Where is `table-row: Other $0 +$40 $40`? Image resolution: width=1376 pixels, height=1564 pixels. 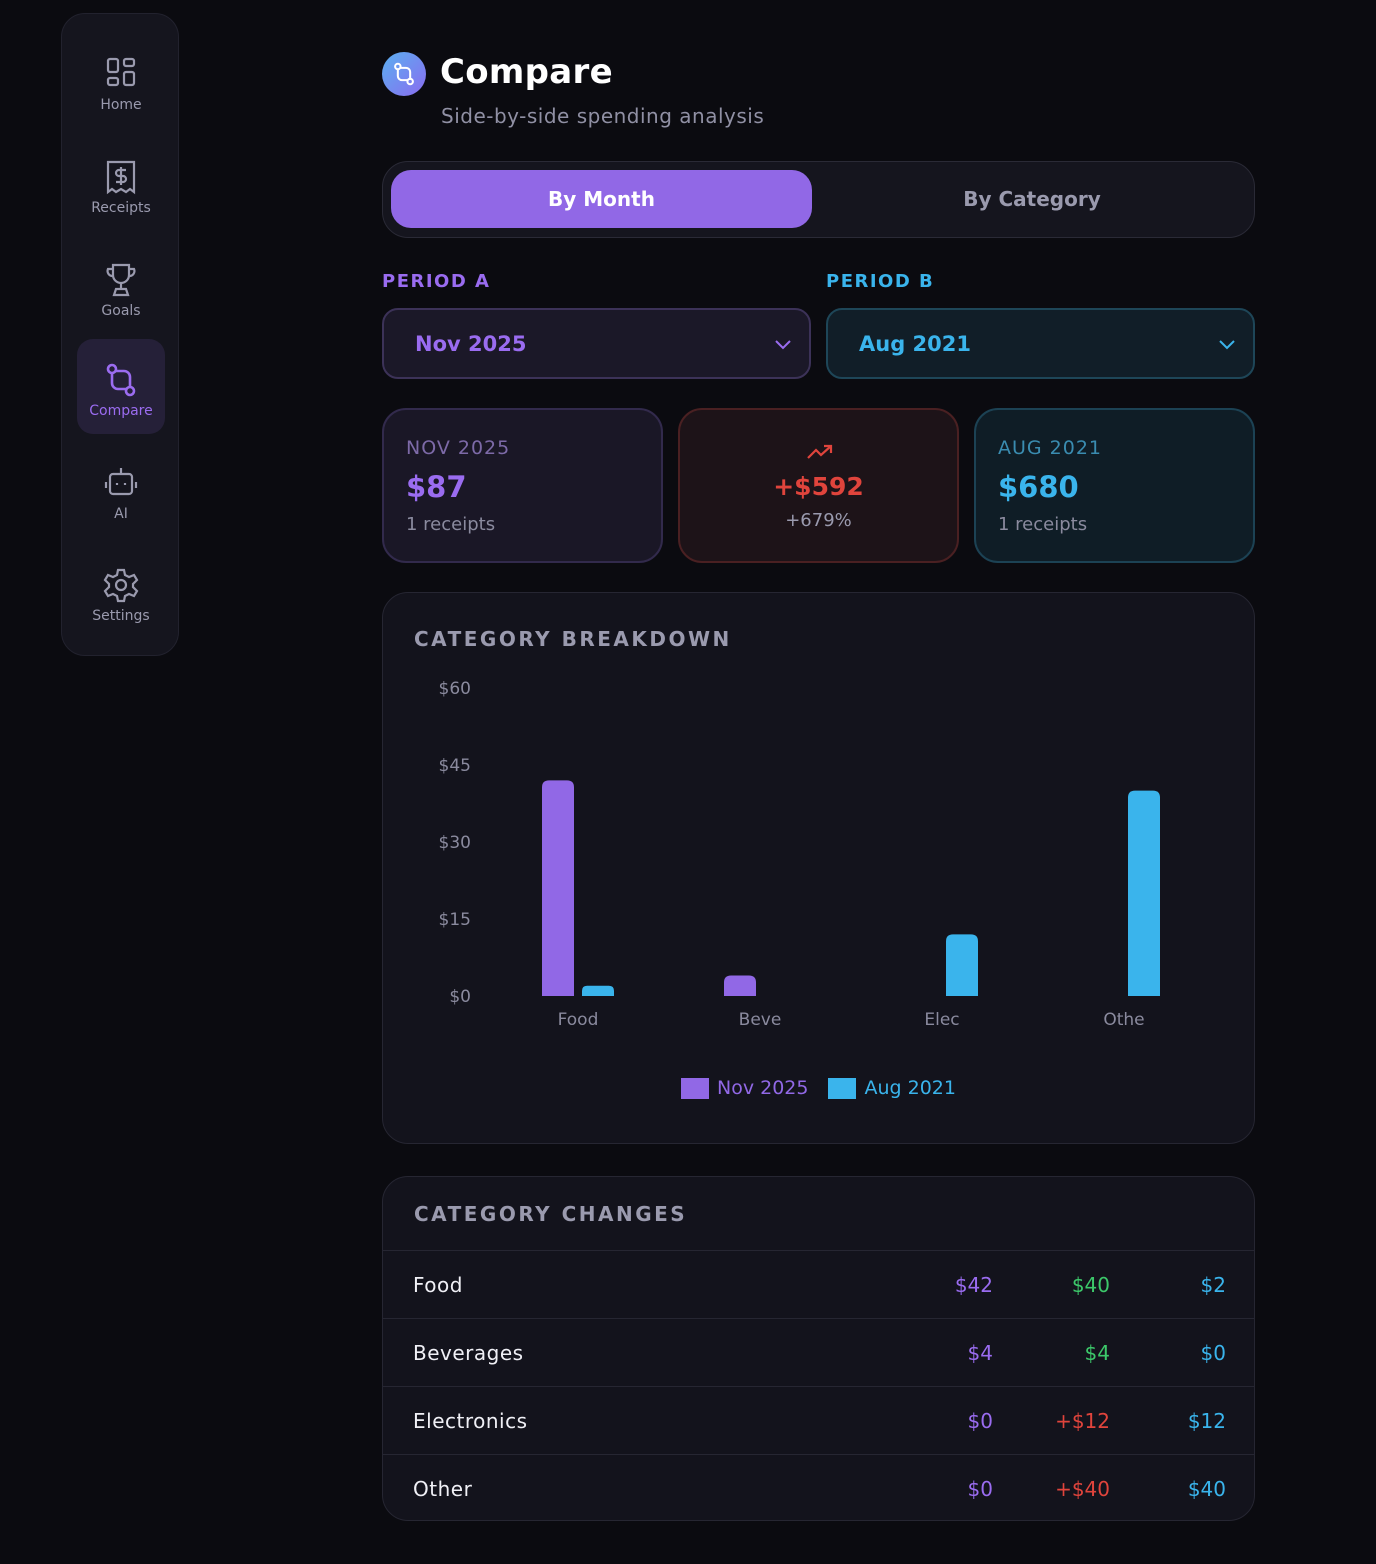
table-row: Other $0 +$40 $40 is located at coordinates (818, 1487).